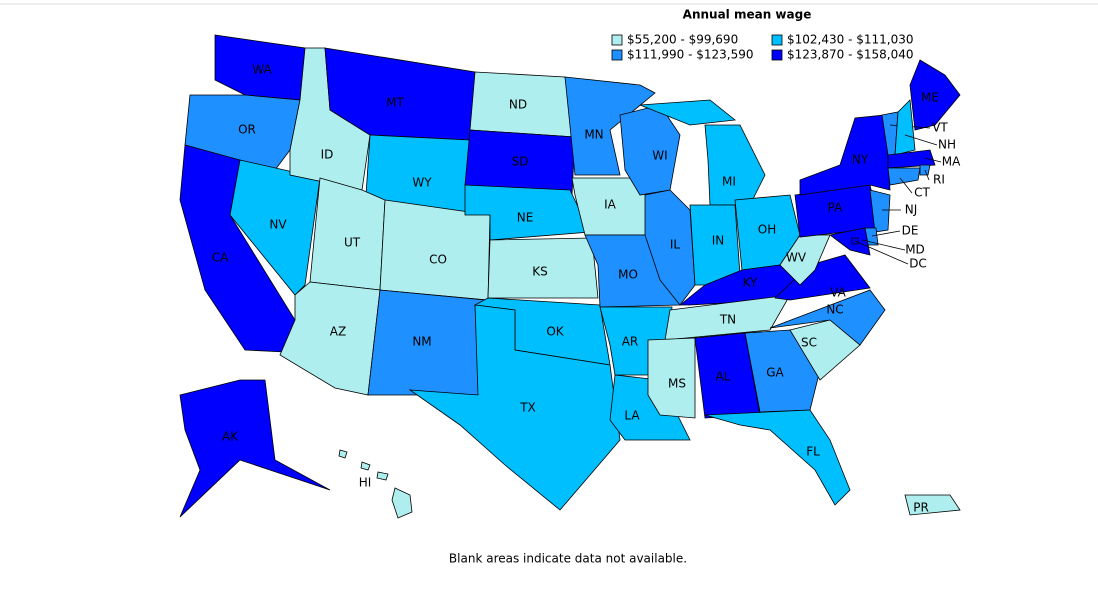  What do you see at coordinates (352, 243) in the screenshot?
I see `state-label: UT` at bounding box center [352, 243].